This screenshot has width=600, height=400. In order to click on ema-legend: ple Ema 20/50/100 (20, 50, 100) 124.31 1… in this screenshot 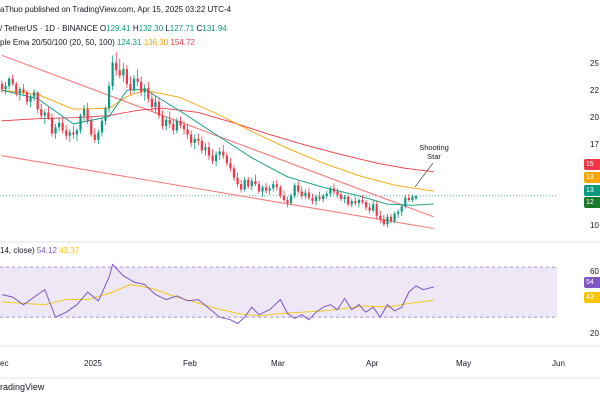, I will do `click(97, 42)`.